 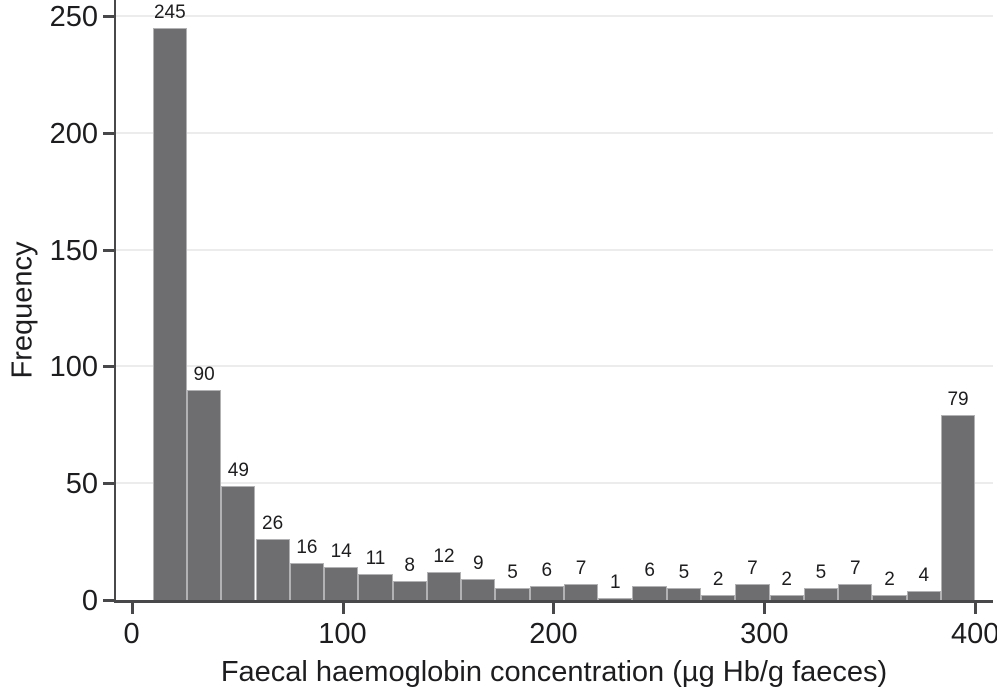 What do you see at coordinates (553, 634) in the screenshot?
I see `x-tick-label: 200` at bounding box center [553, 634].